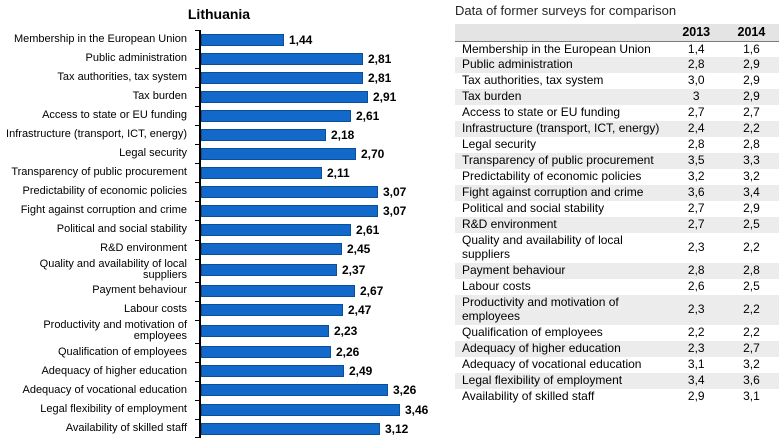 This screenshot has width=780, height=440. I want to click on bar-area: 3,07, so click(314, 211).